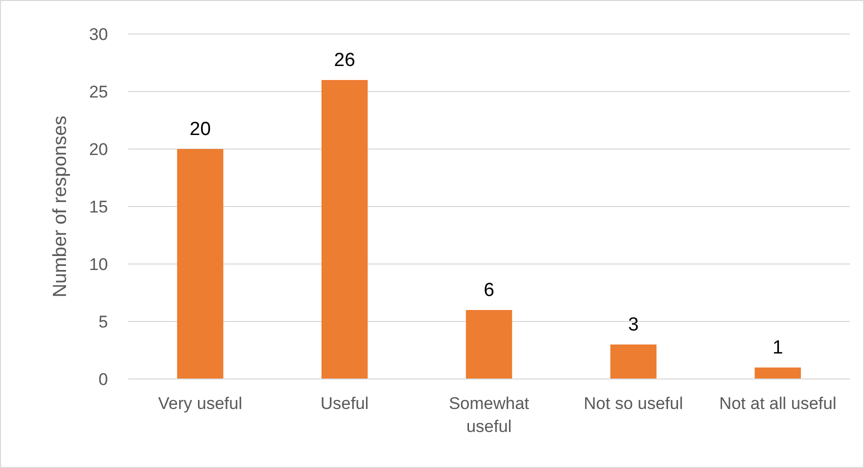 This screenshot has height=468, width=864. I want to click on y-tick-label: 30, so click(98, 34).